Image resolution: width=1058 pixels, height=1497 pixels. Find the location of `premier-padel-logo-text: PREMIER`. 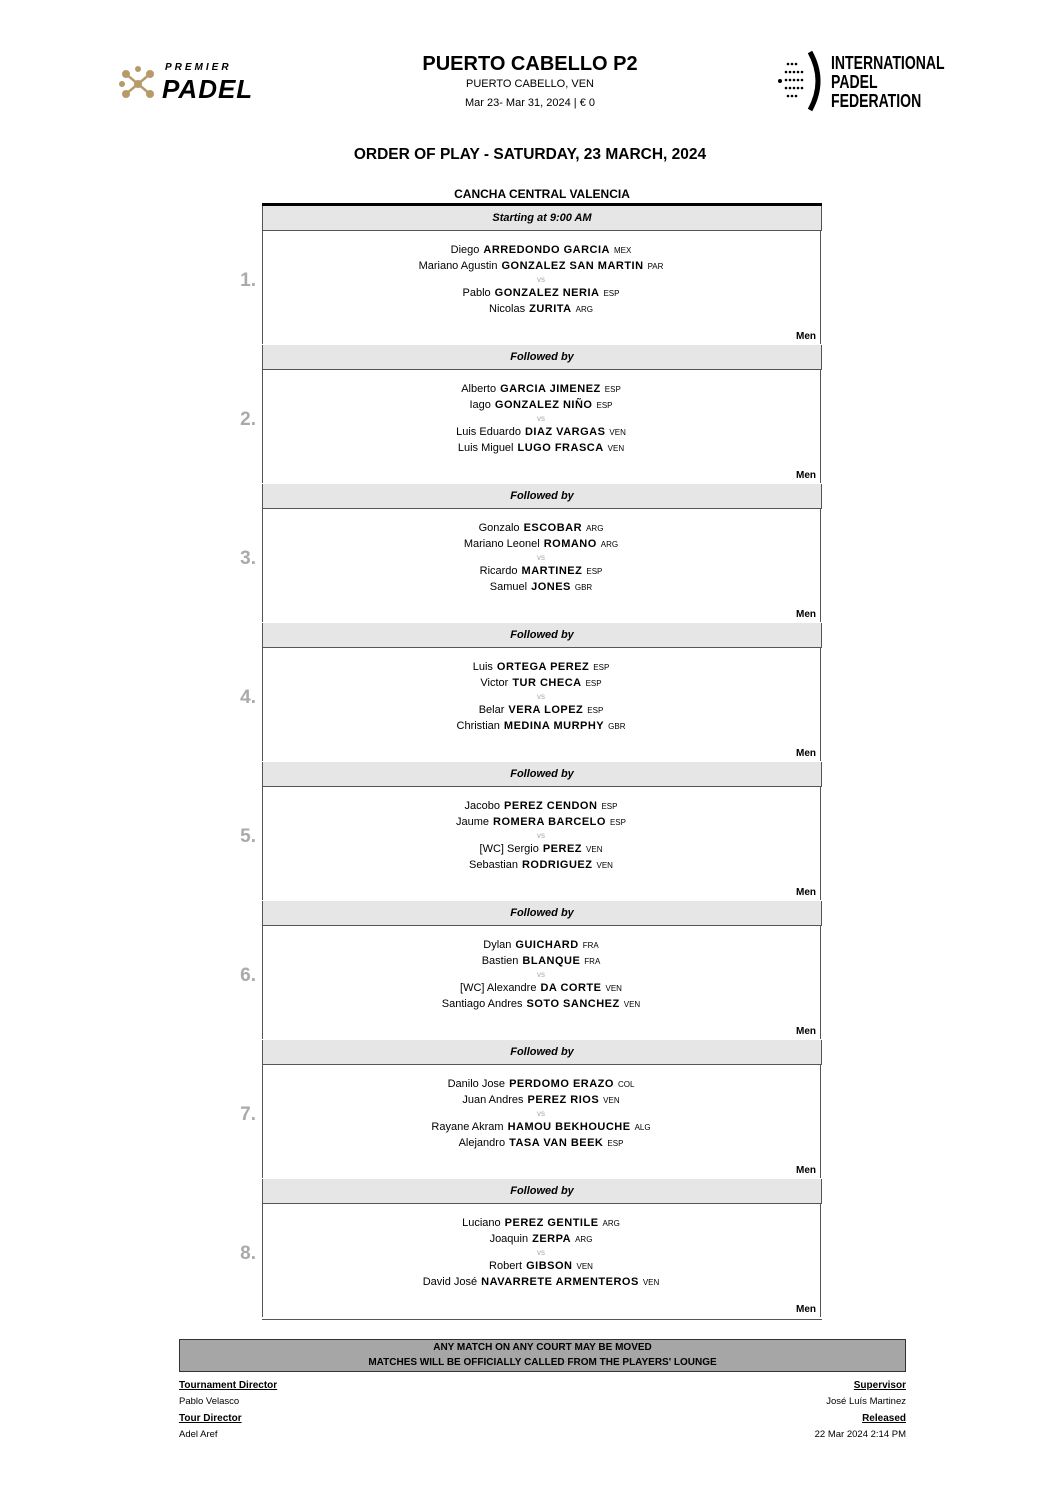

premier-padel-logo-text: PREMIER is located at coordinates (198, 67).